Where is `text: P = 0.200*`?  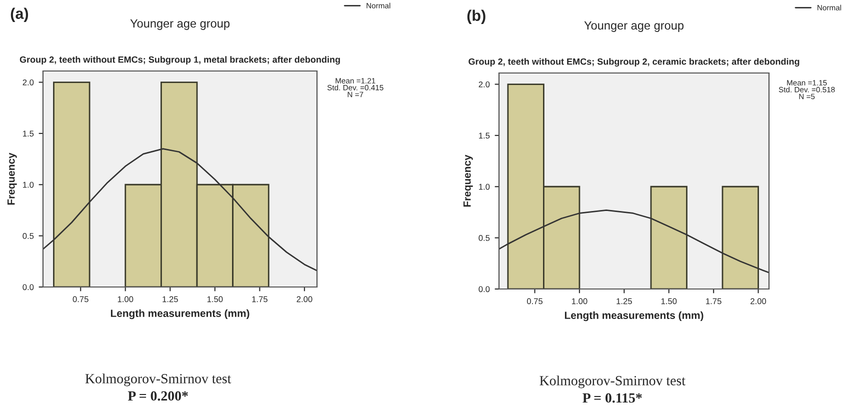
text: P = 0.200* is located at coordinates (158, 396).